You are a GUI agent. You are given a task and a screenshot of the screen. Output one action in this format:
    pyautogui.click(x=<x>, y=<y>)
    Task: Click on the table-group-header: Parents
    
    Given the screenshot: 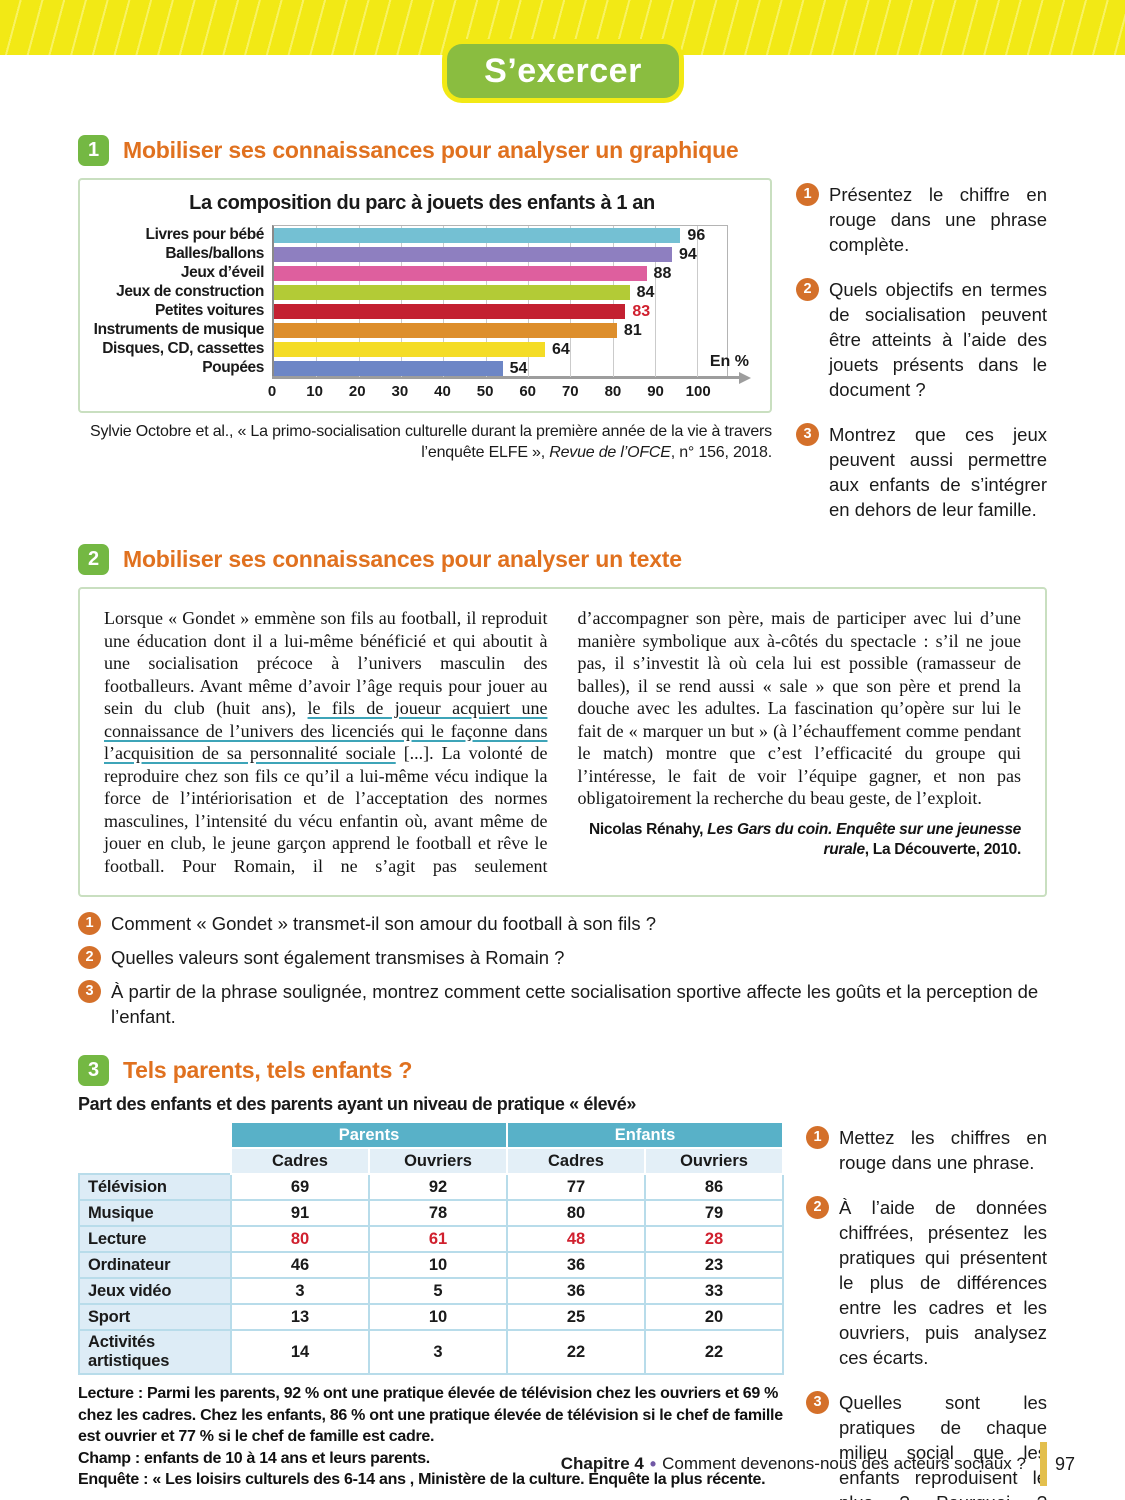 What is the action you would take?
    pyautogui.click(x=369, y=1135)
    